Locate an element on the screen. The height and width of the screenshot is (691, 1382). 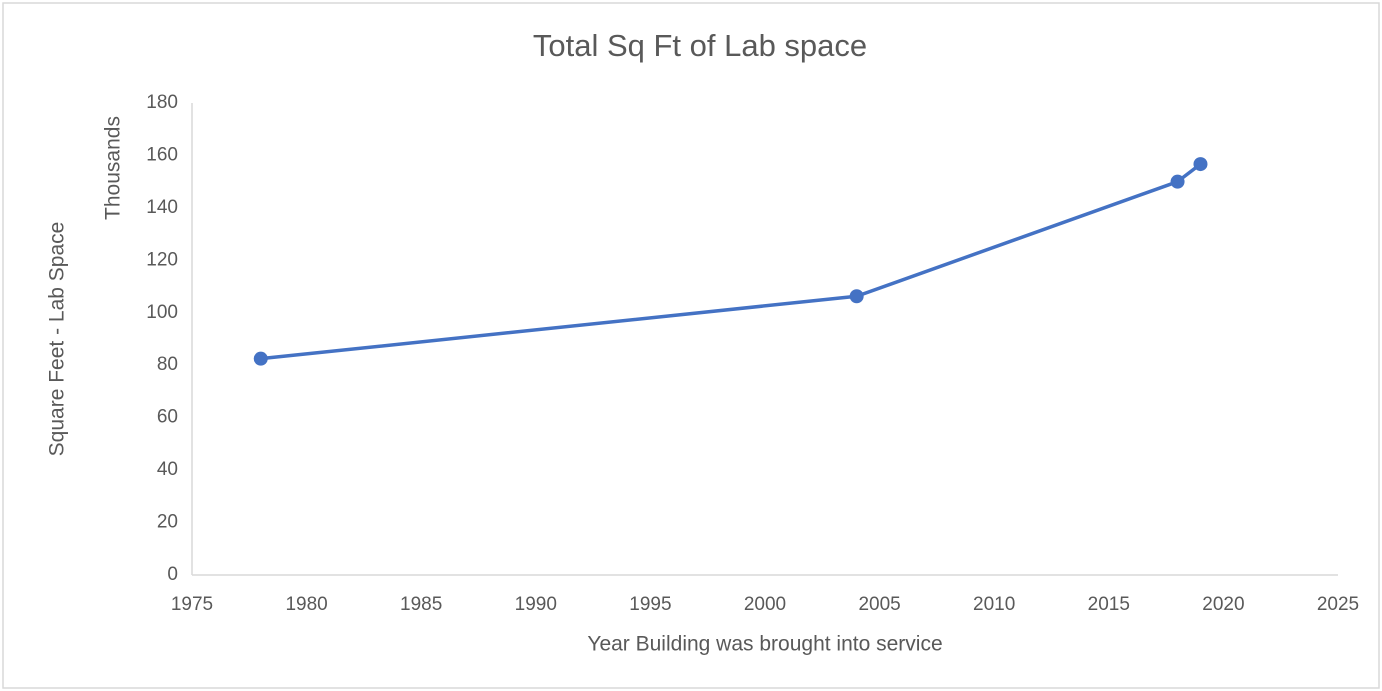
x-tick-label: 2005 is located at coordinates (879, 604).